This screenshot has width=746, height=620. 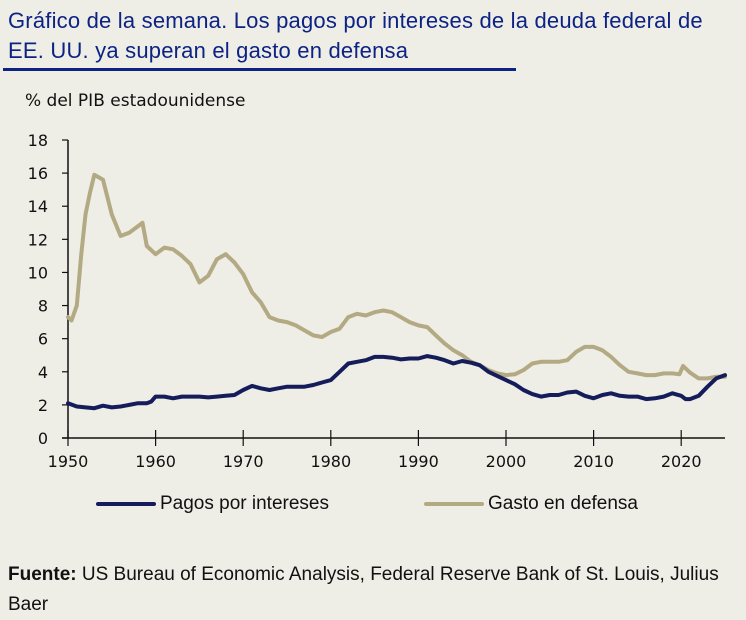 What do you see at coordinates (43, 438) in the screenshot?
I see `y-tick-label: 0` at bounding box center [43, 438].